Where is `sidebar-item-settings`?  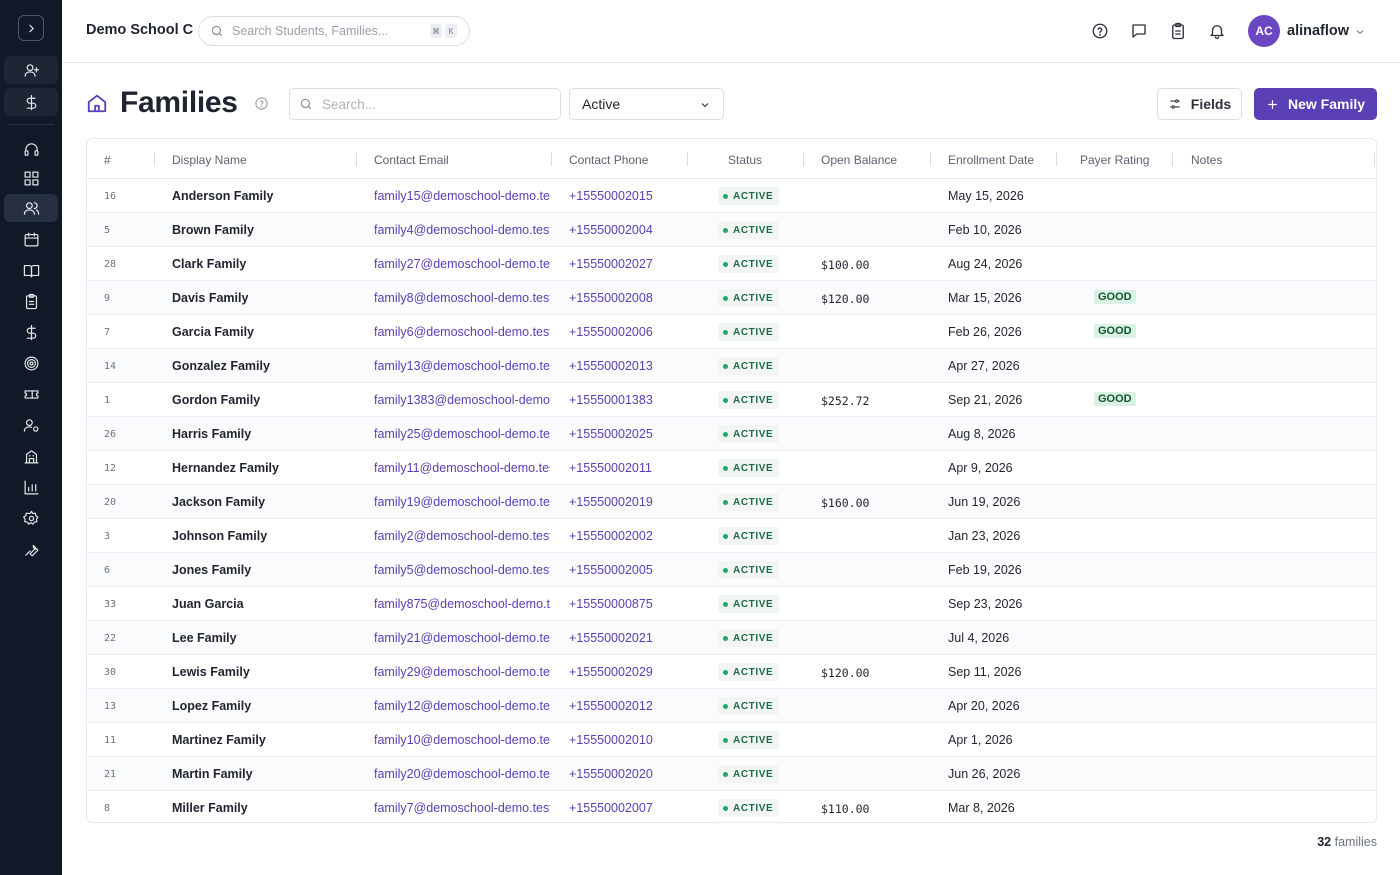
sidebar-item-settings is located at coordinates (31, 518).